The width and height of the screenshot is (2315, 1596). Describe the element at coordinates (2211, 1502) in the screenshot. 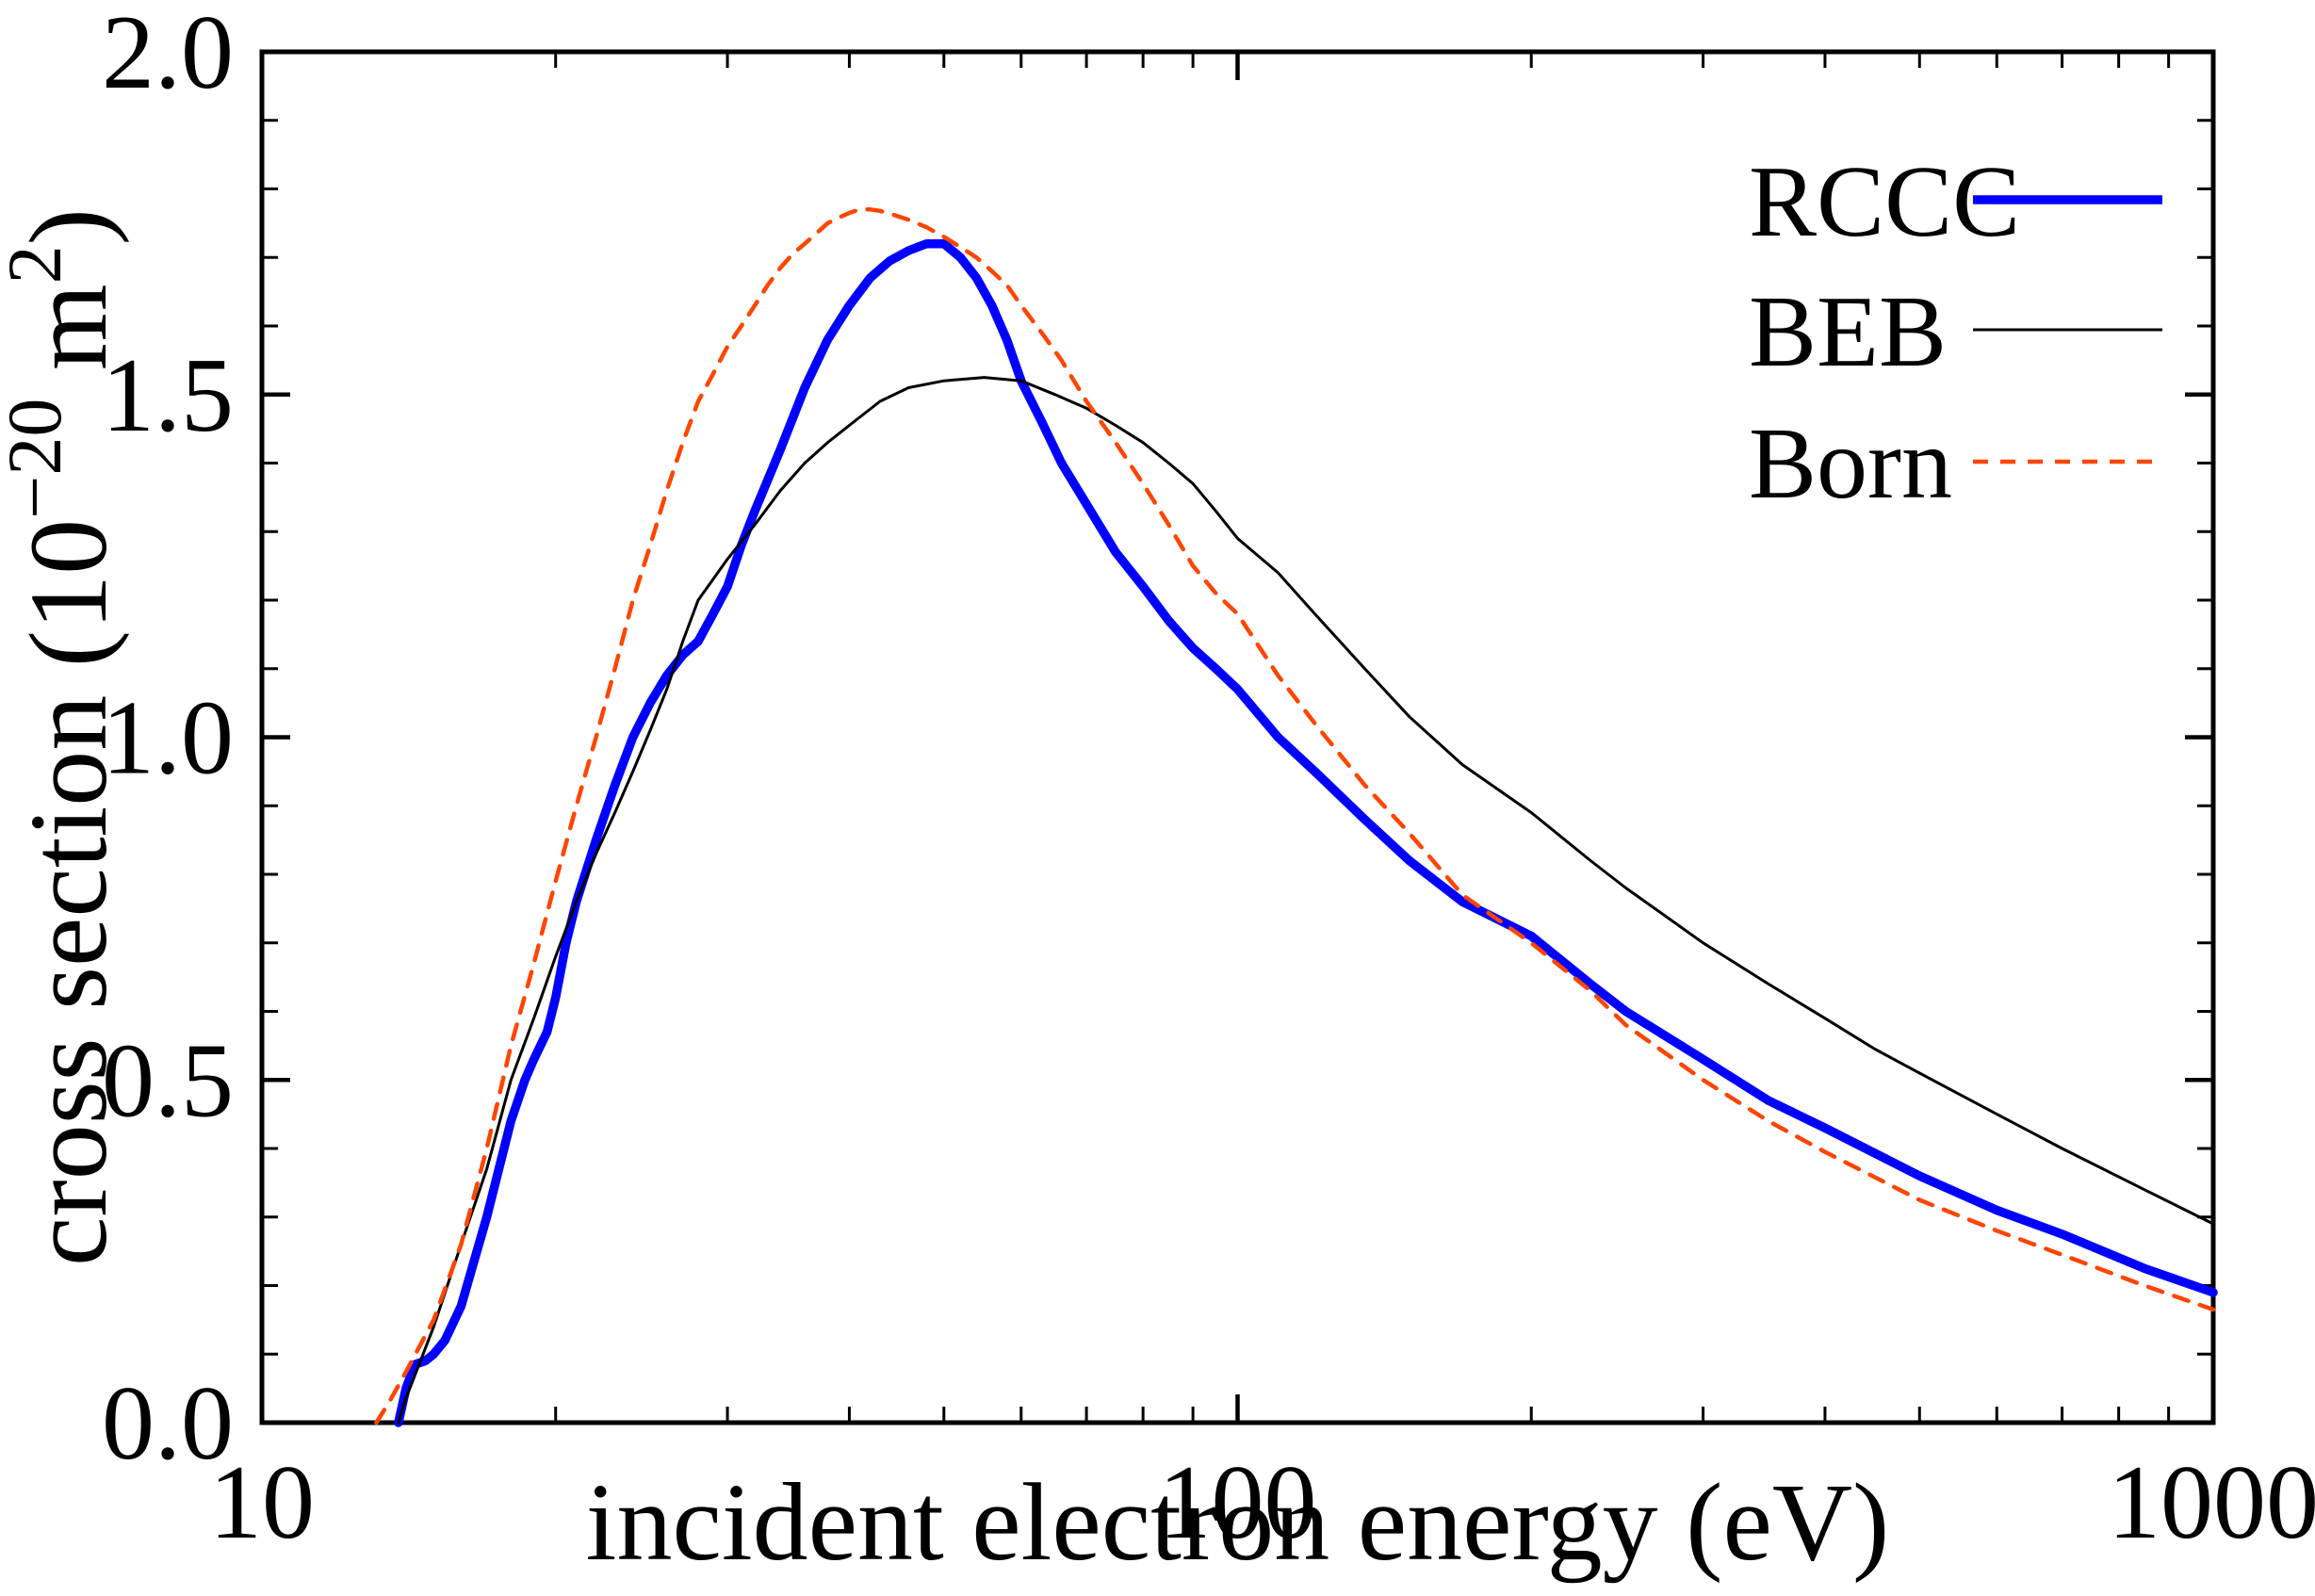

I see `x-tick-label: 1000` at that location.